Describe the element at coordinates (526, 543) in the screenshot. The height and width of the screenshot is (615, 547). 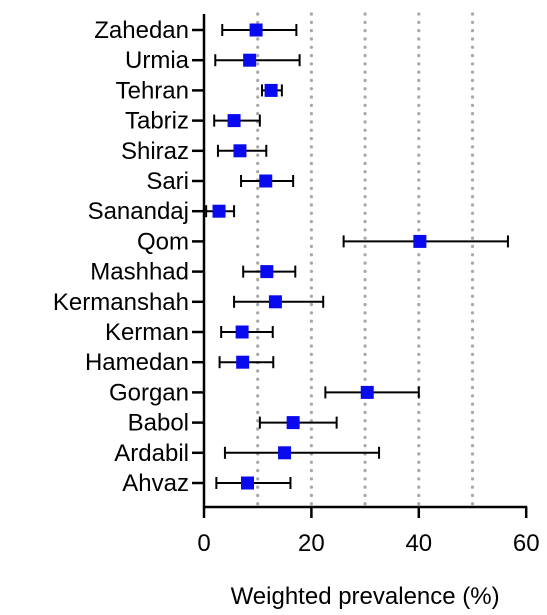
I see `x-tick-label: 60` at that location.